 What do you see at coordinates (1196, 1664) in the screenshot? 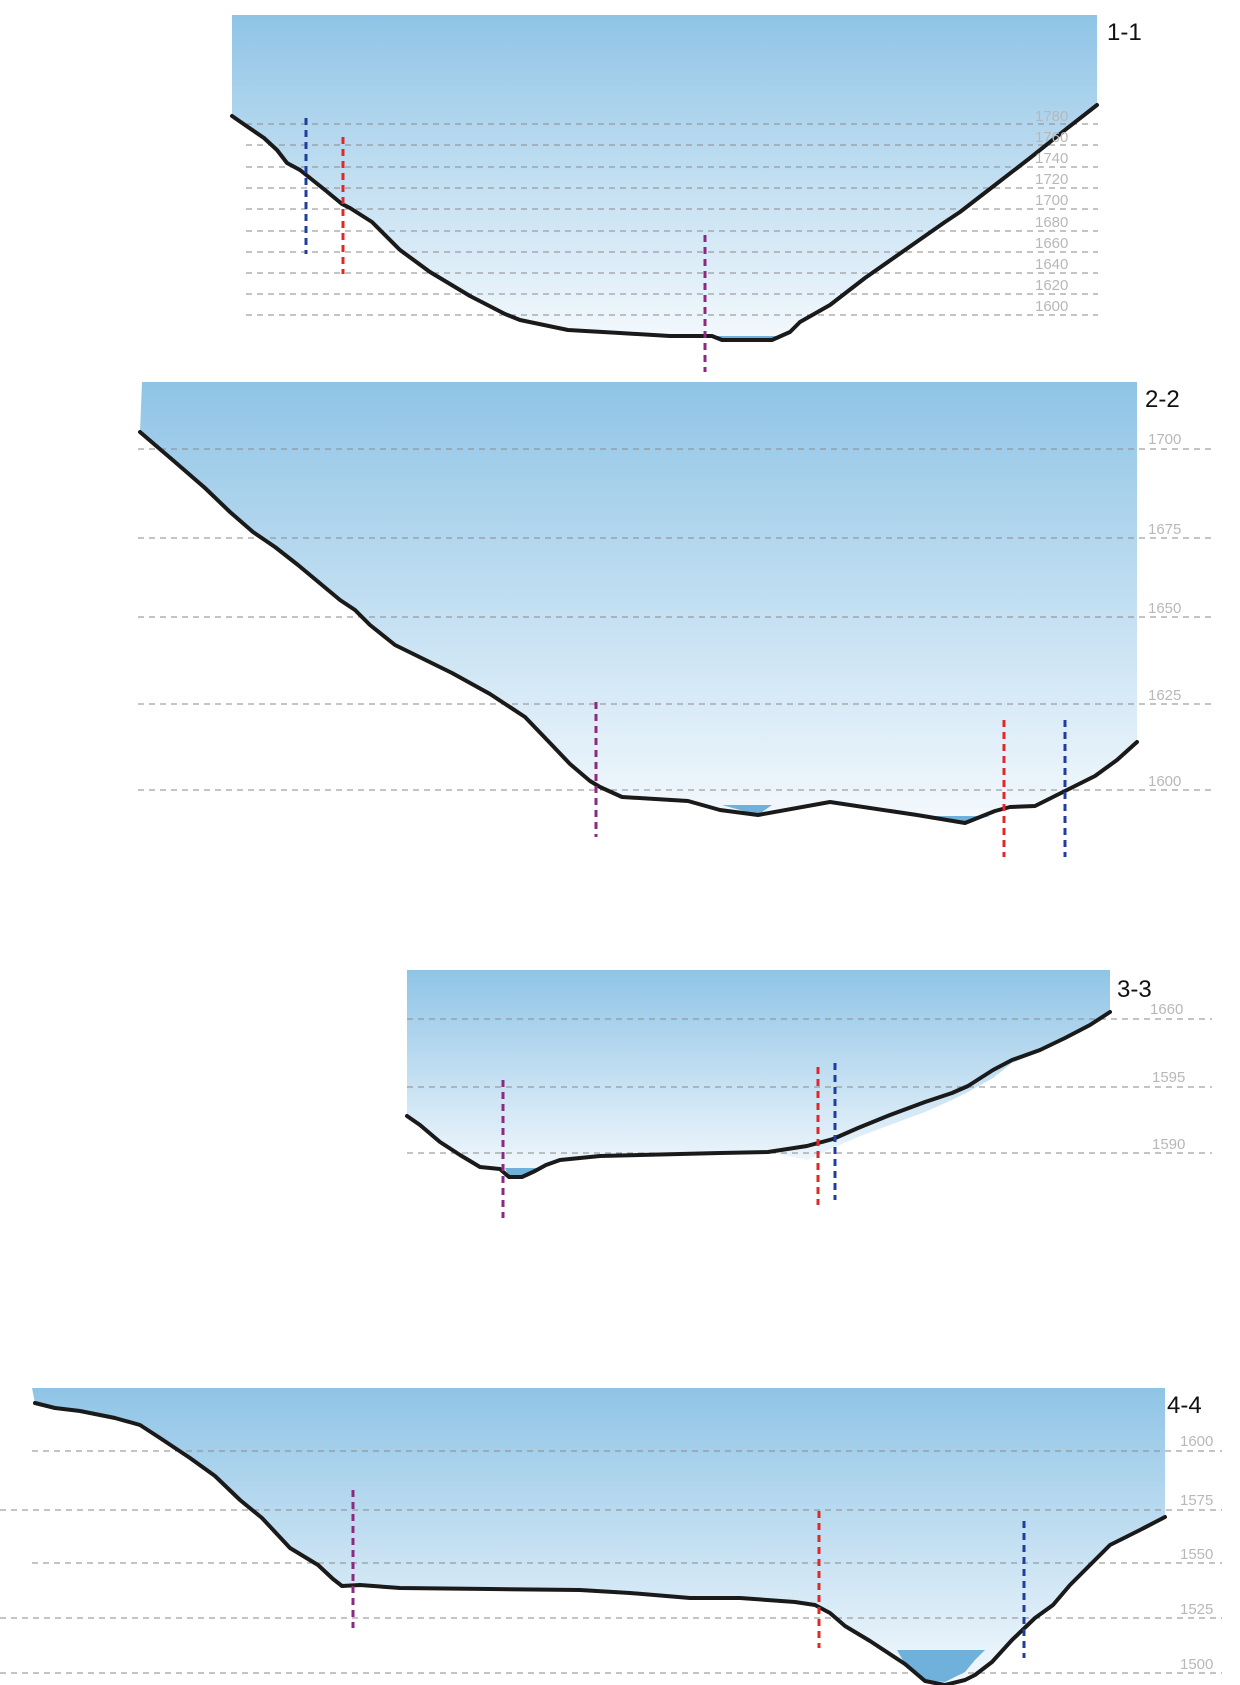
I see `elevation-label: 1500` at bounding box center [1196, 1664].